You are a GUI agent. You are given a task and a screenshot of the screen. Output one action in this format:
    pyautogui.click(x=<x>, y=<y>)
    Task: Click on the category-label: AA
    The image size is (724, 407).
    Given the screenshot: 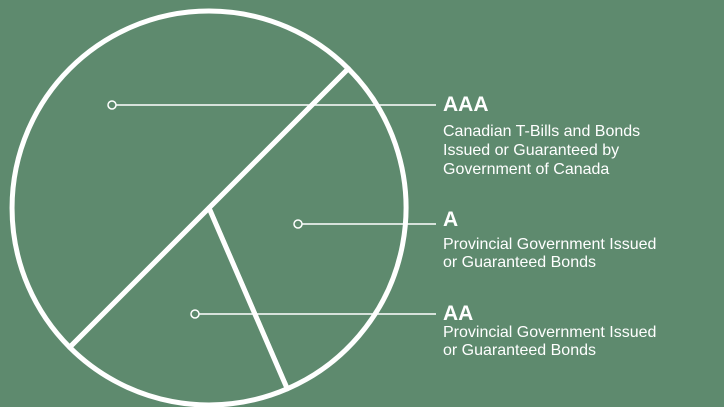 What is the action you would take?
    pyautogui.click(x=458, y=313)
    